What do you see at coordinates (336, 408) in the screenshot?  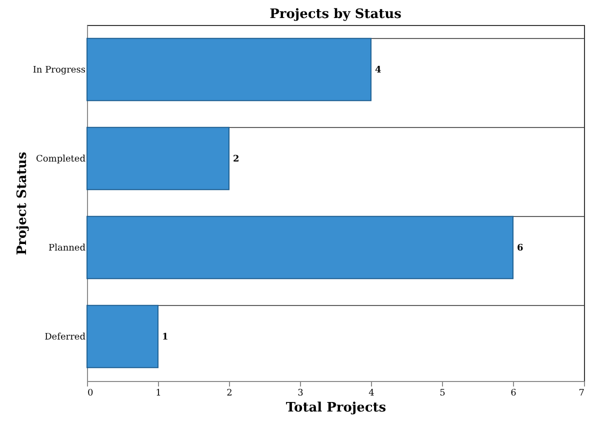 I see `x-axis-title: Total Projects` at bounding box center [336, 408].